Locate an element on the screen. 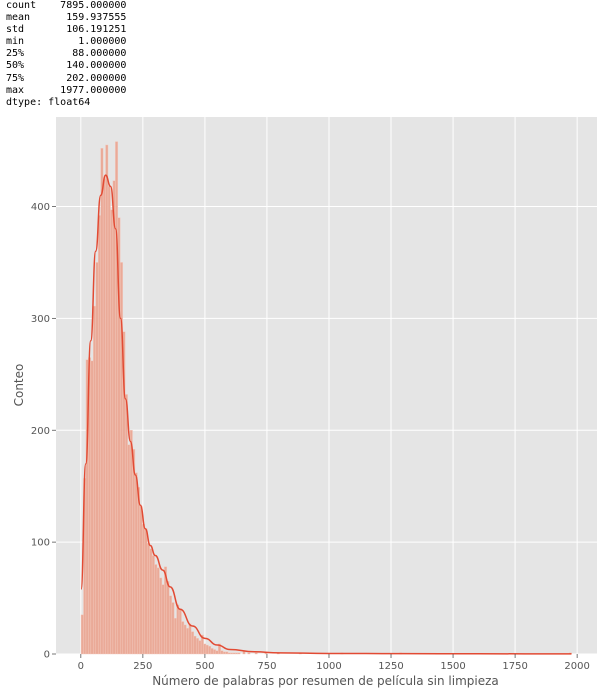 This screenshot has width=612, height=689. y-tick-label: 0 is located at coordinates (47, 655).